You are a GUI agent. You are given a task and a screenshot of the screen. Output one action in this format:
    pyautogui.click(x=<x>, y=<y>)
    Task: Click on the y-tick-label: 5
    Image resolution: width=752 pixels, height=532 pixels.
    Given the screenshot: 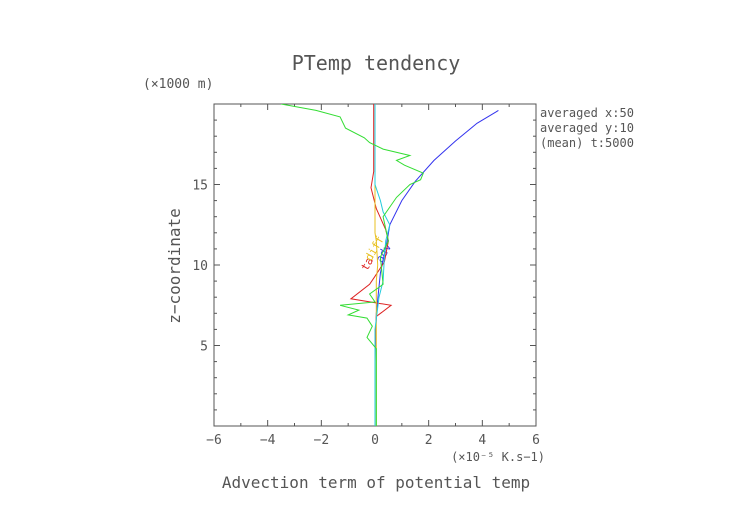 What is the action you would take?
    pyautogui.click(x=204, y=347)
    